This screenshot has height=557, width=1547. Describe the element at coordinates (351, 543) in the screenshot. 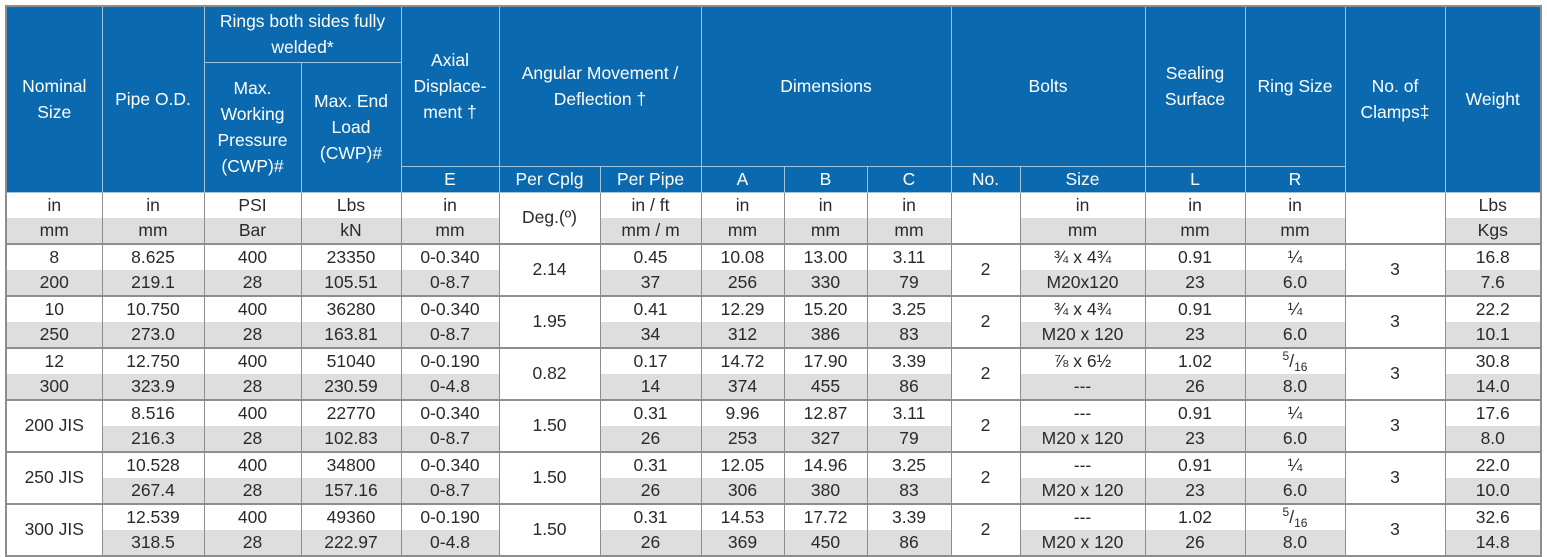

I see `cell-load-kn: 222.97` at that location.